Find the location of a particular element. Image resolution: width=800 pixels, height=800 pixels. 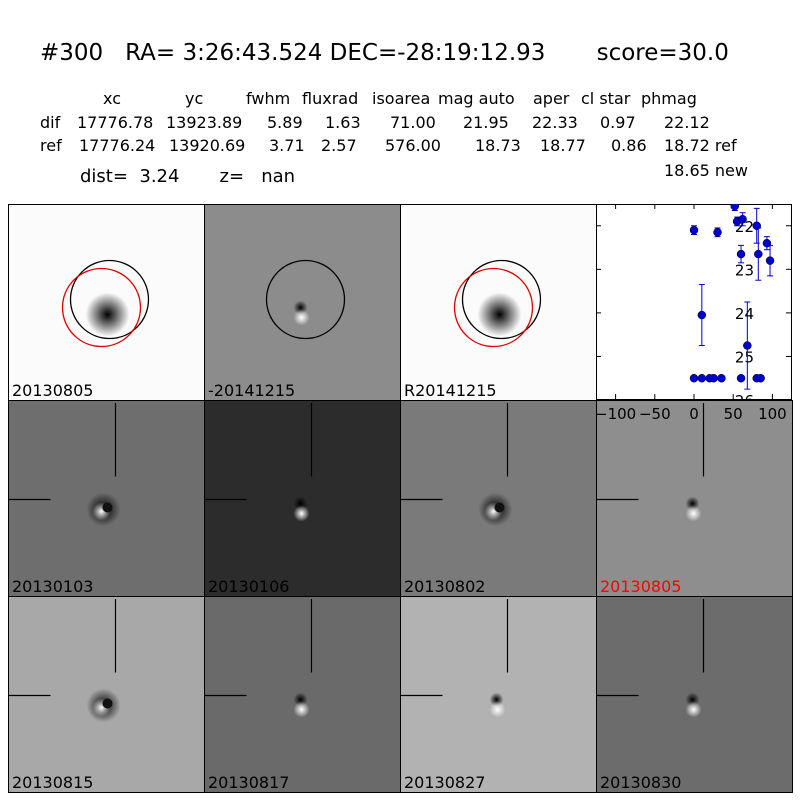

x-tick-label: 0 is located at coordinates (694, 414).